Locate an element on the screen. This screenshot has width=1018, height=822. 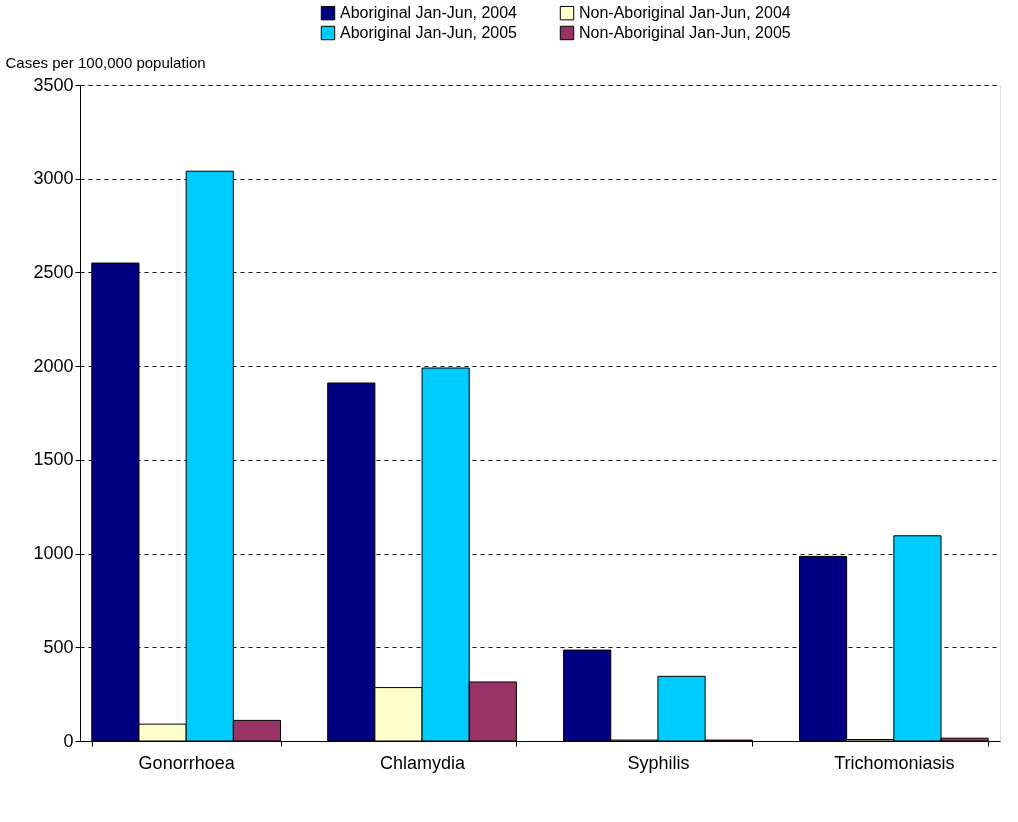
legend-label: Non-Aboriginal Jan-Jun, 2004 is located at coordinates (685, 13).